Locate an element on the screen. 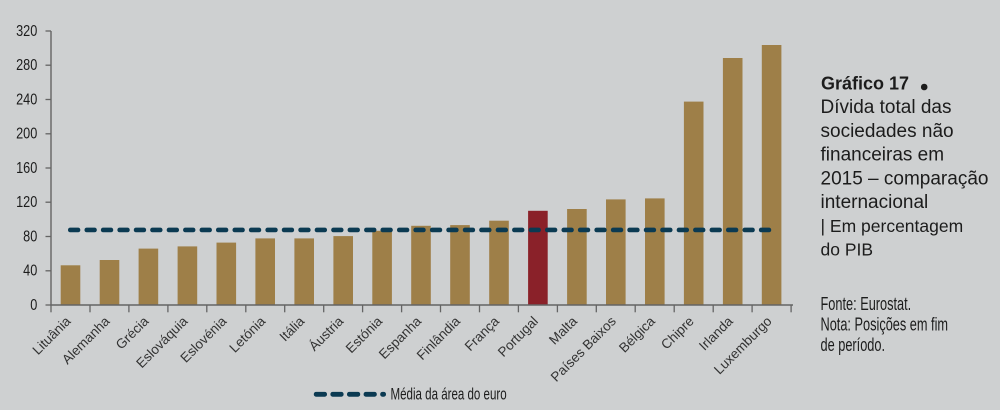  svg-text: 280 is located at coordinates (26, 65).